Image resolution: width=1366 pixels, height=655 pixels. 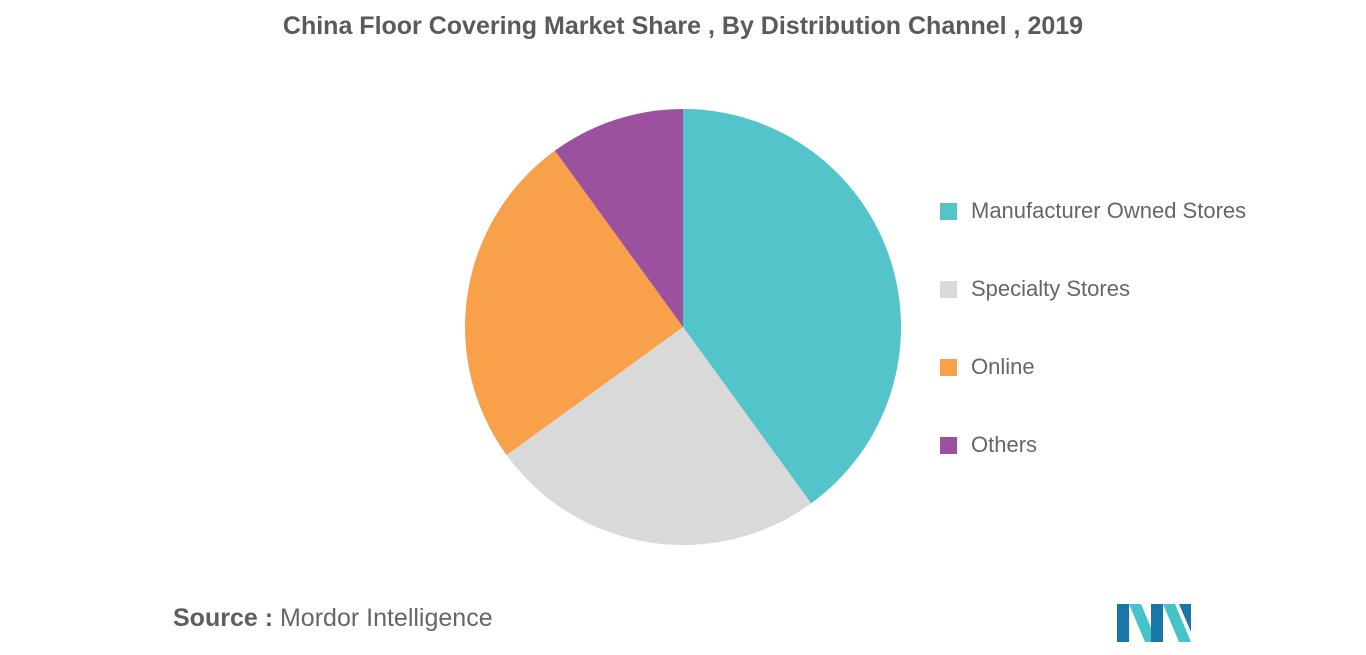 What do you see at coordinates (386, 618) in the screenshot?
I see `source-value: Mordor Intelligence` at bounding box center [386, 618].